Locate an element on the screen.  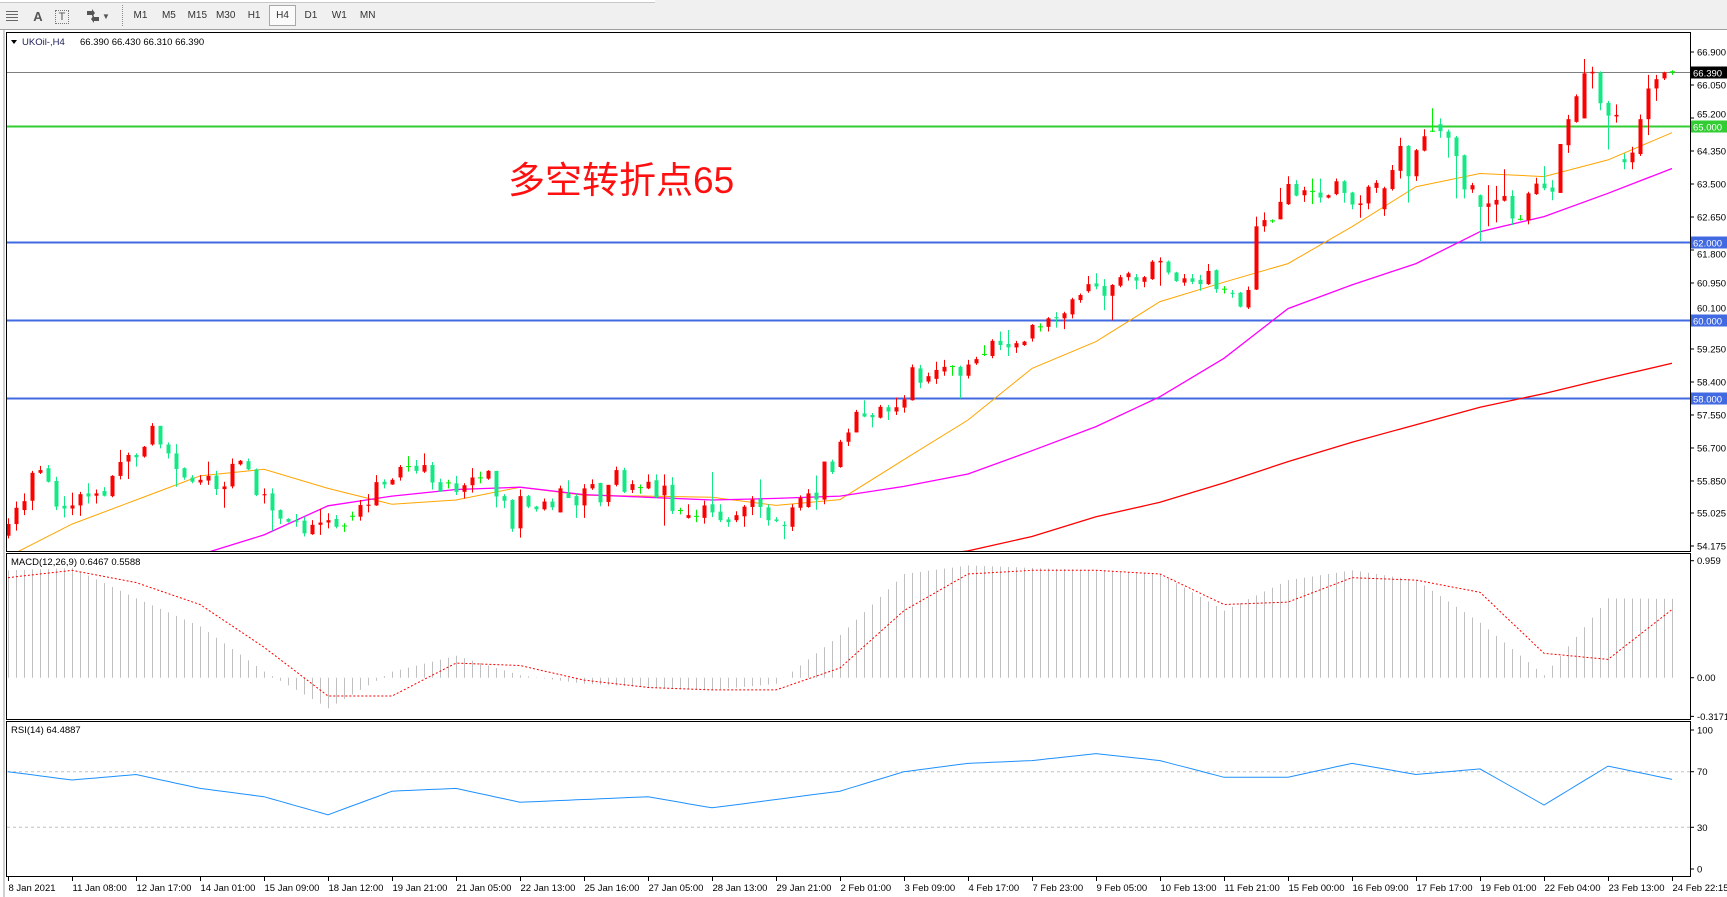
timeframe-h1-button: H1 is located at coordinates (254, 15).